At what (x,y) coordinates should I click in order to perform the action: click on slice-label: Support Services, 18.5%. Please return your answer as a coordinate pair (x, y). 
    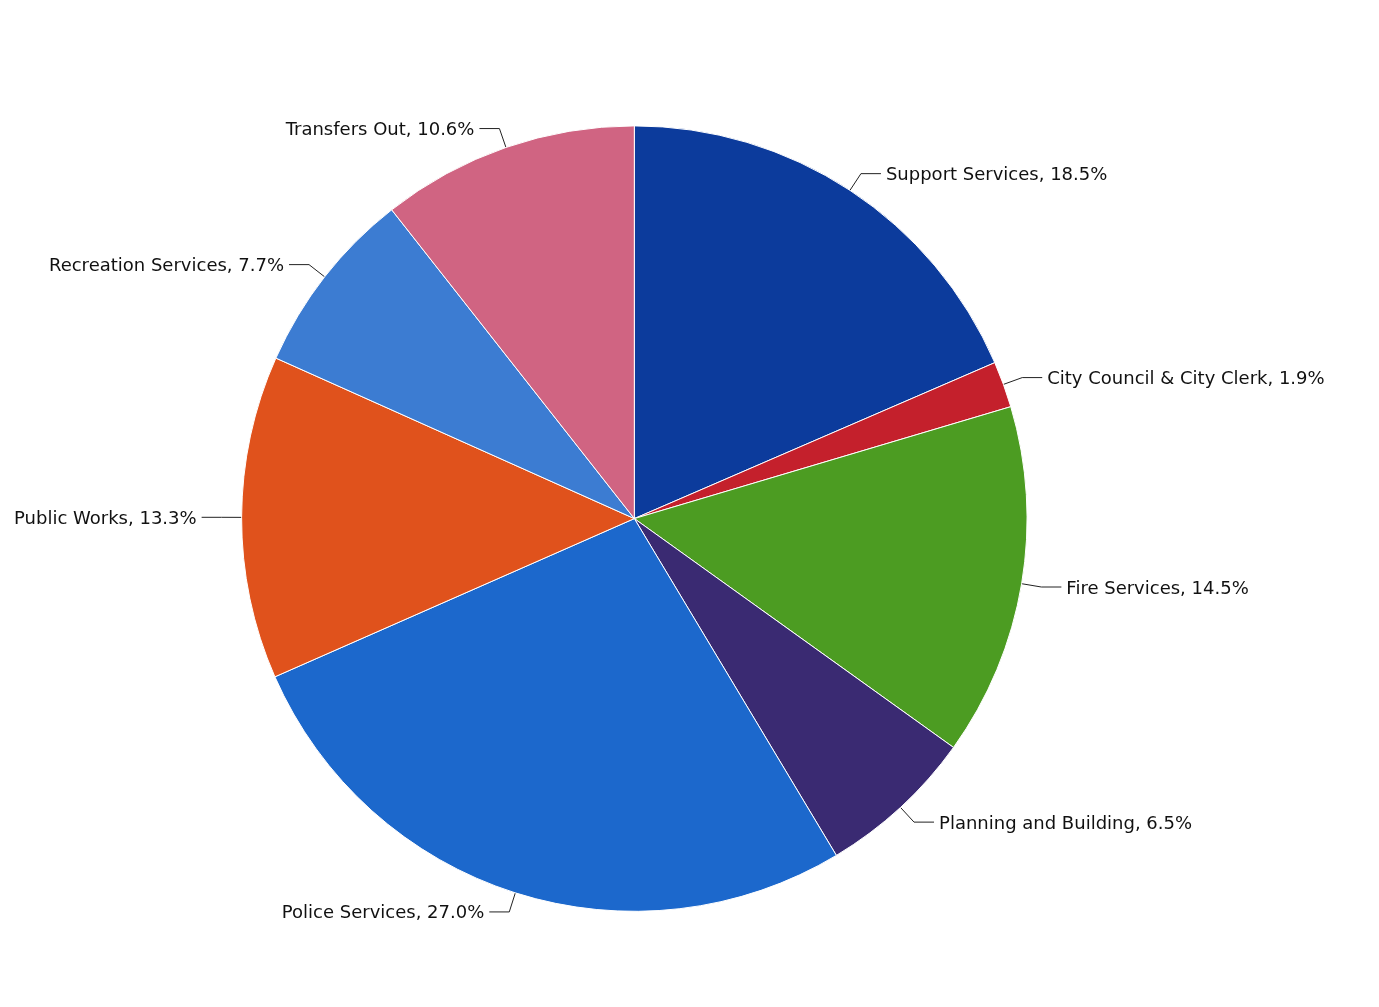
    Looking at the image, I should click on (996, 174).